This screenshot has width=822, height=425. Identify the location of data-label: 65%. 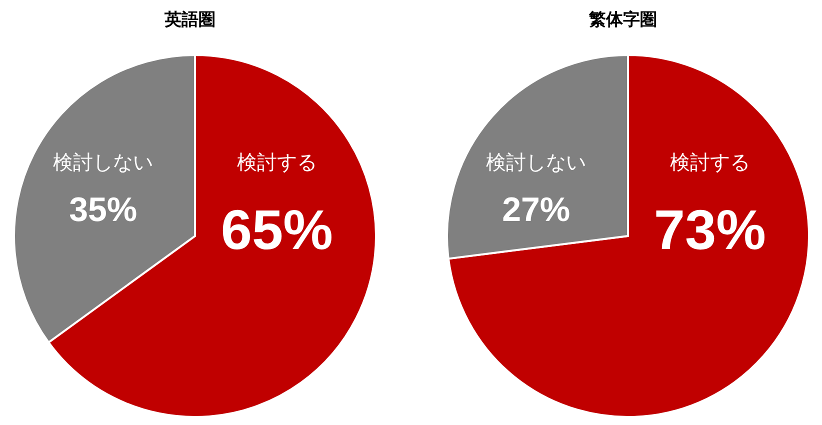
(276, 229).